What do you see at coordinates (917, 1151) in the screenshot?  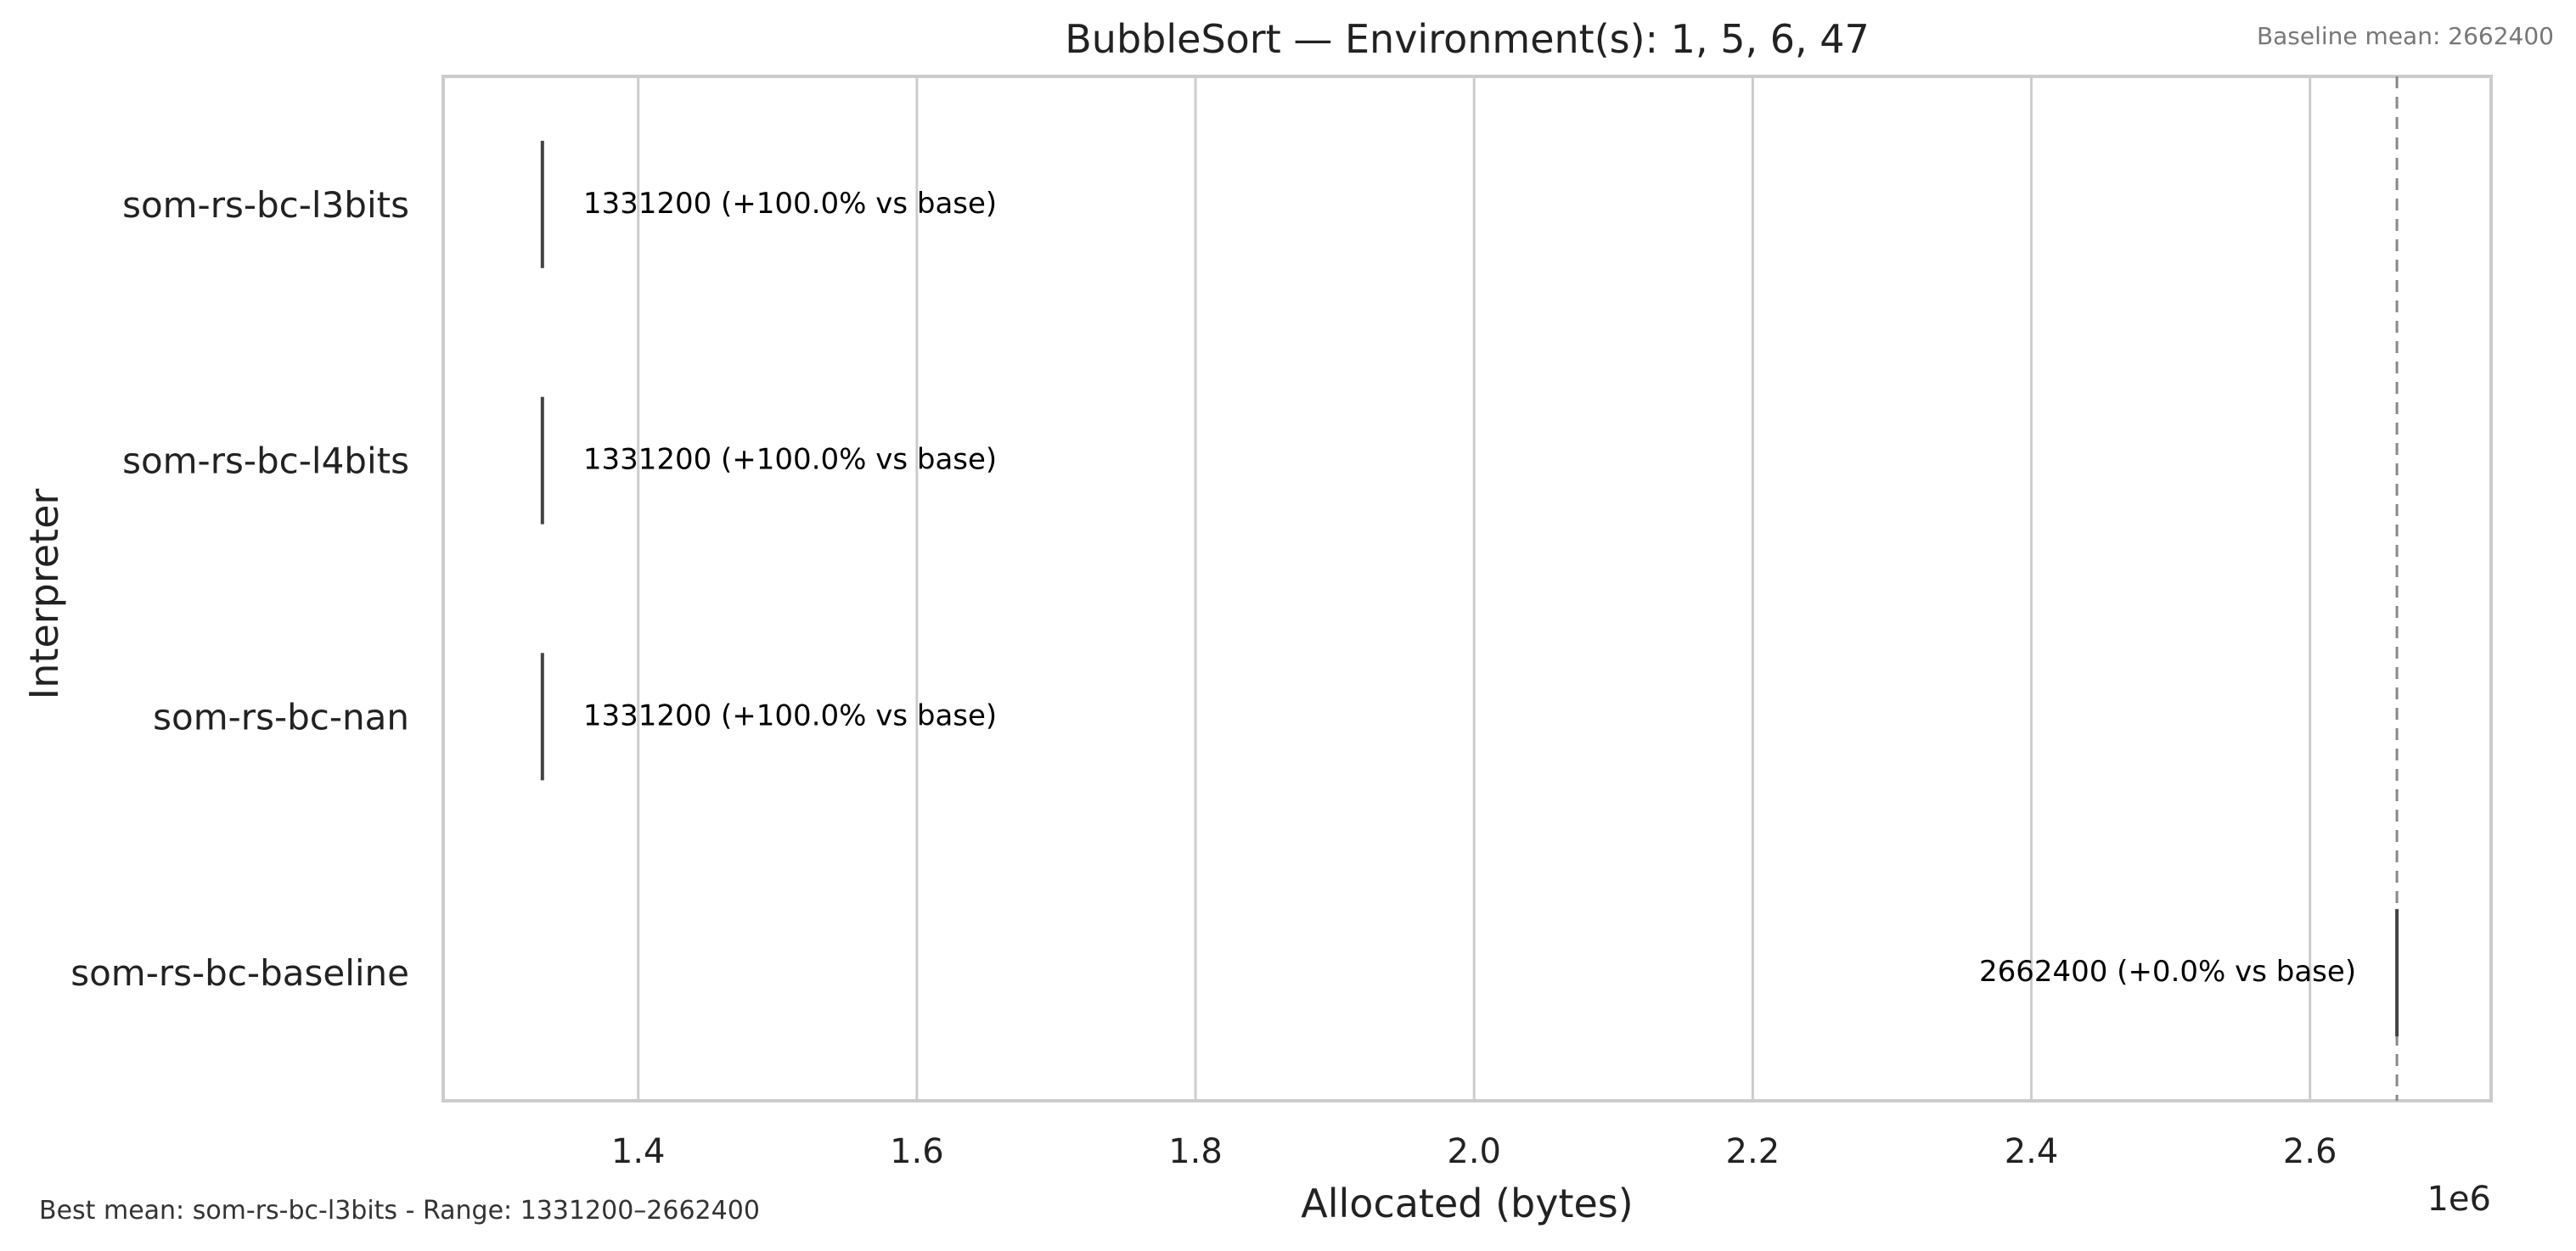 I see `x-tick-label: 1.6` at bounding box center [917, 1151].